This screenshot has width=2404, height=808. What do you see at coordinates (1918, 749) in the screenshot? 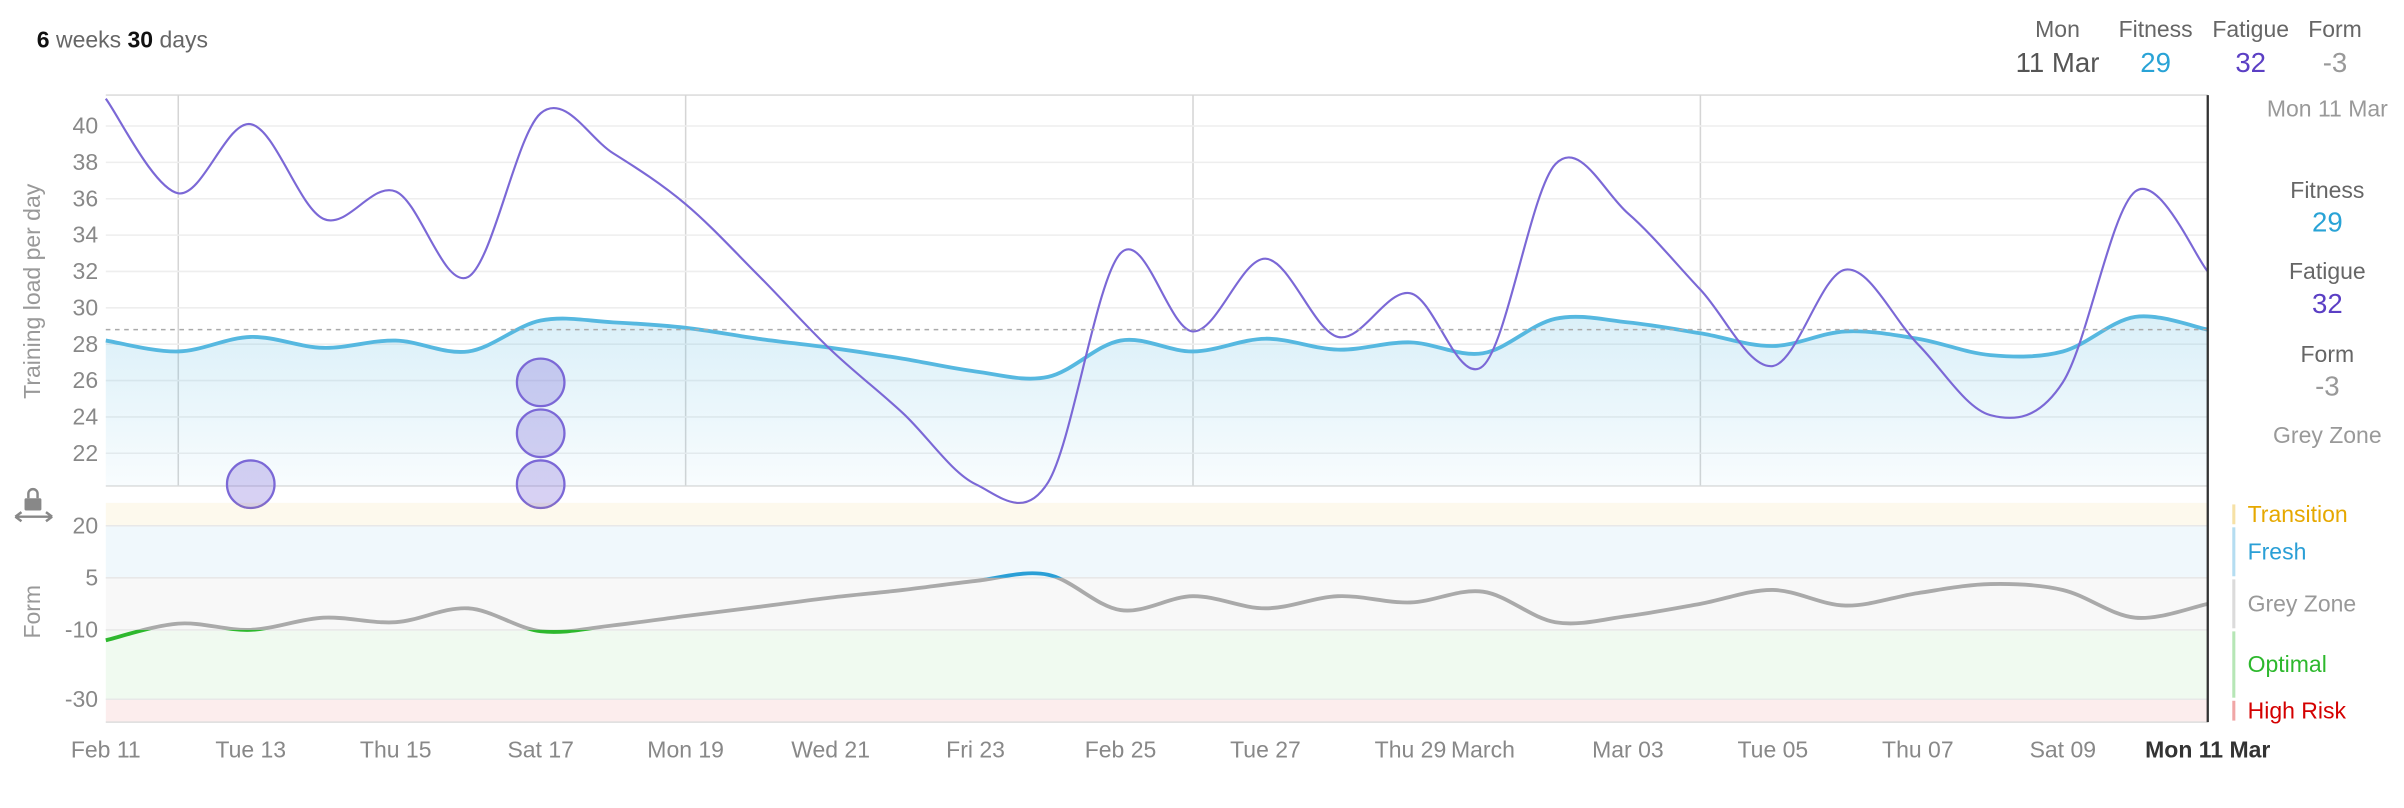
I see `x-tick-label: Thu 07` at bounding box center [1918, 749].